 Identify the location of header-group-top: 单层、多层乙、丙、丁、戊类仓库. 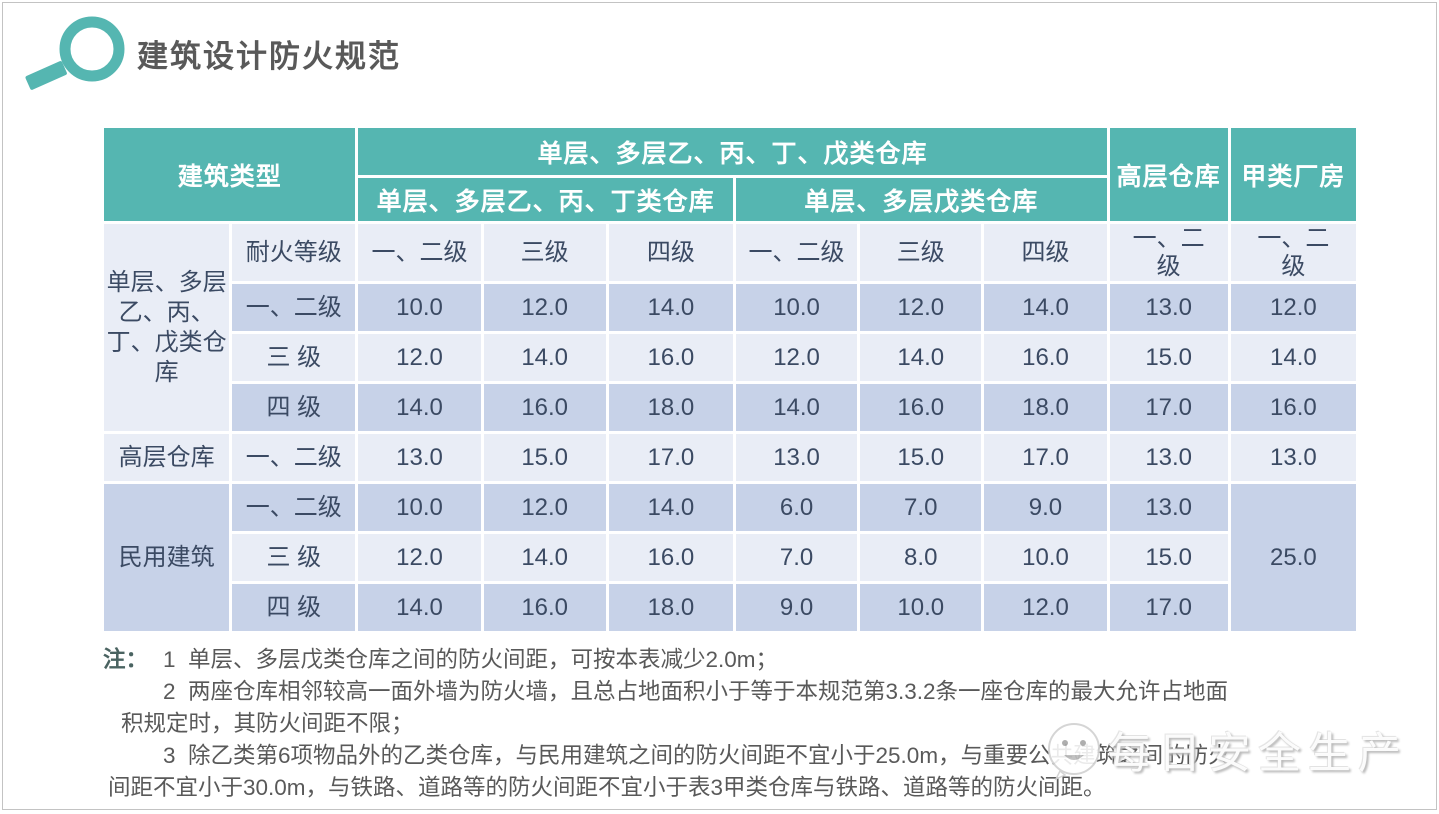
(732, 151).